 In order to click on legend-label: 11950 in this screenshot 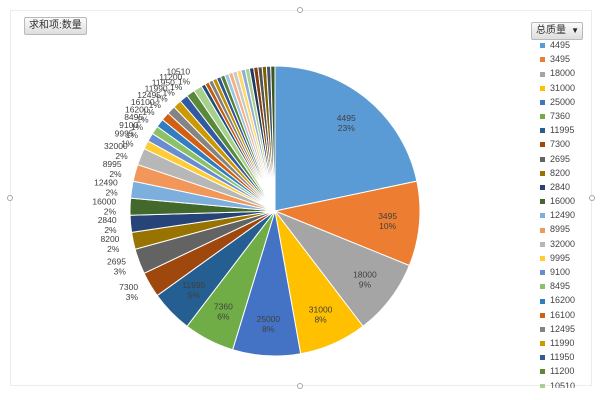, I will do `click(562, 357)`.